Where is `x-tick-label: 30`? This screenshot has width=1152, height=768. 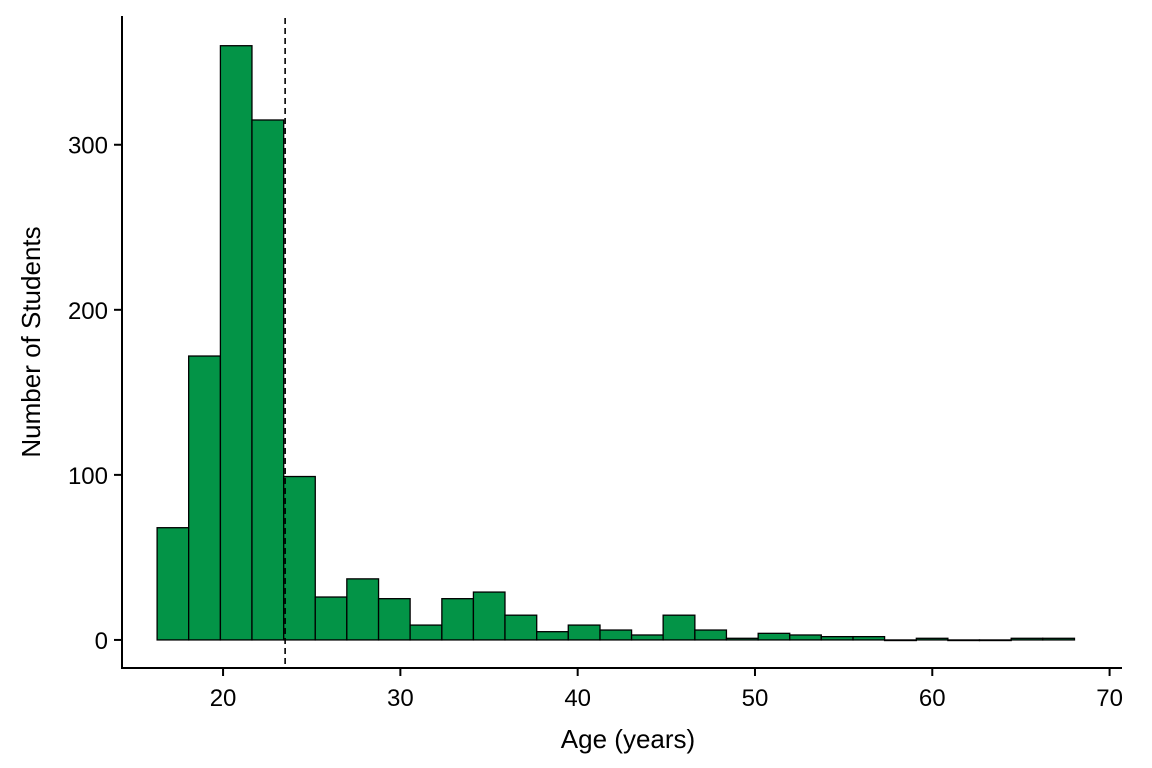
x-tick-label: 30 is located at coordinates (400, 698).